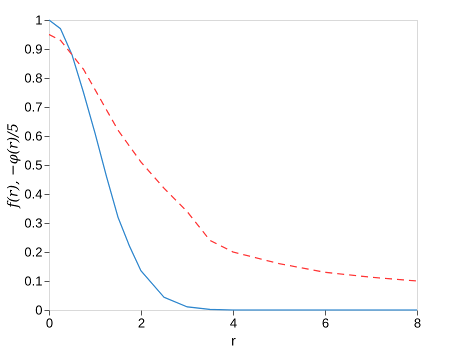  Describe the element at coordinates (33, 78) in the screenshot. I see `y-tick-label: 0.8` at that location.